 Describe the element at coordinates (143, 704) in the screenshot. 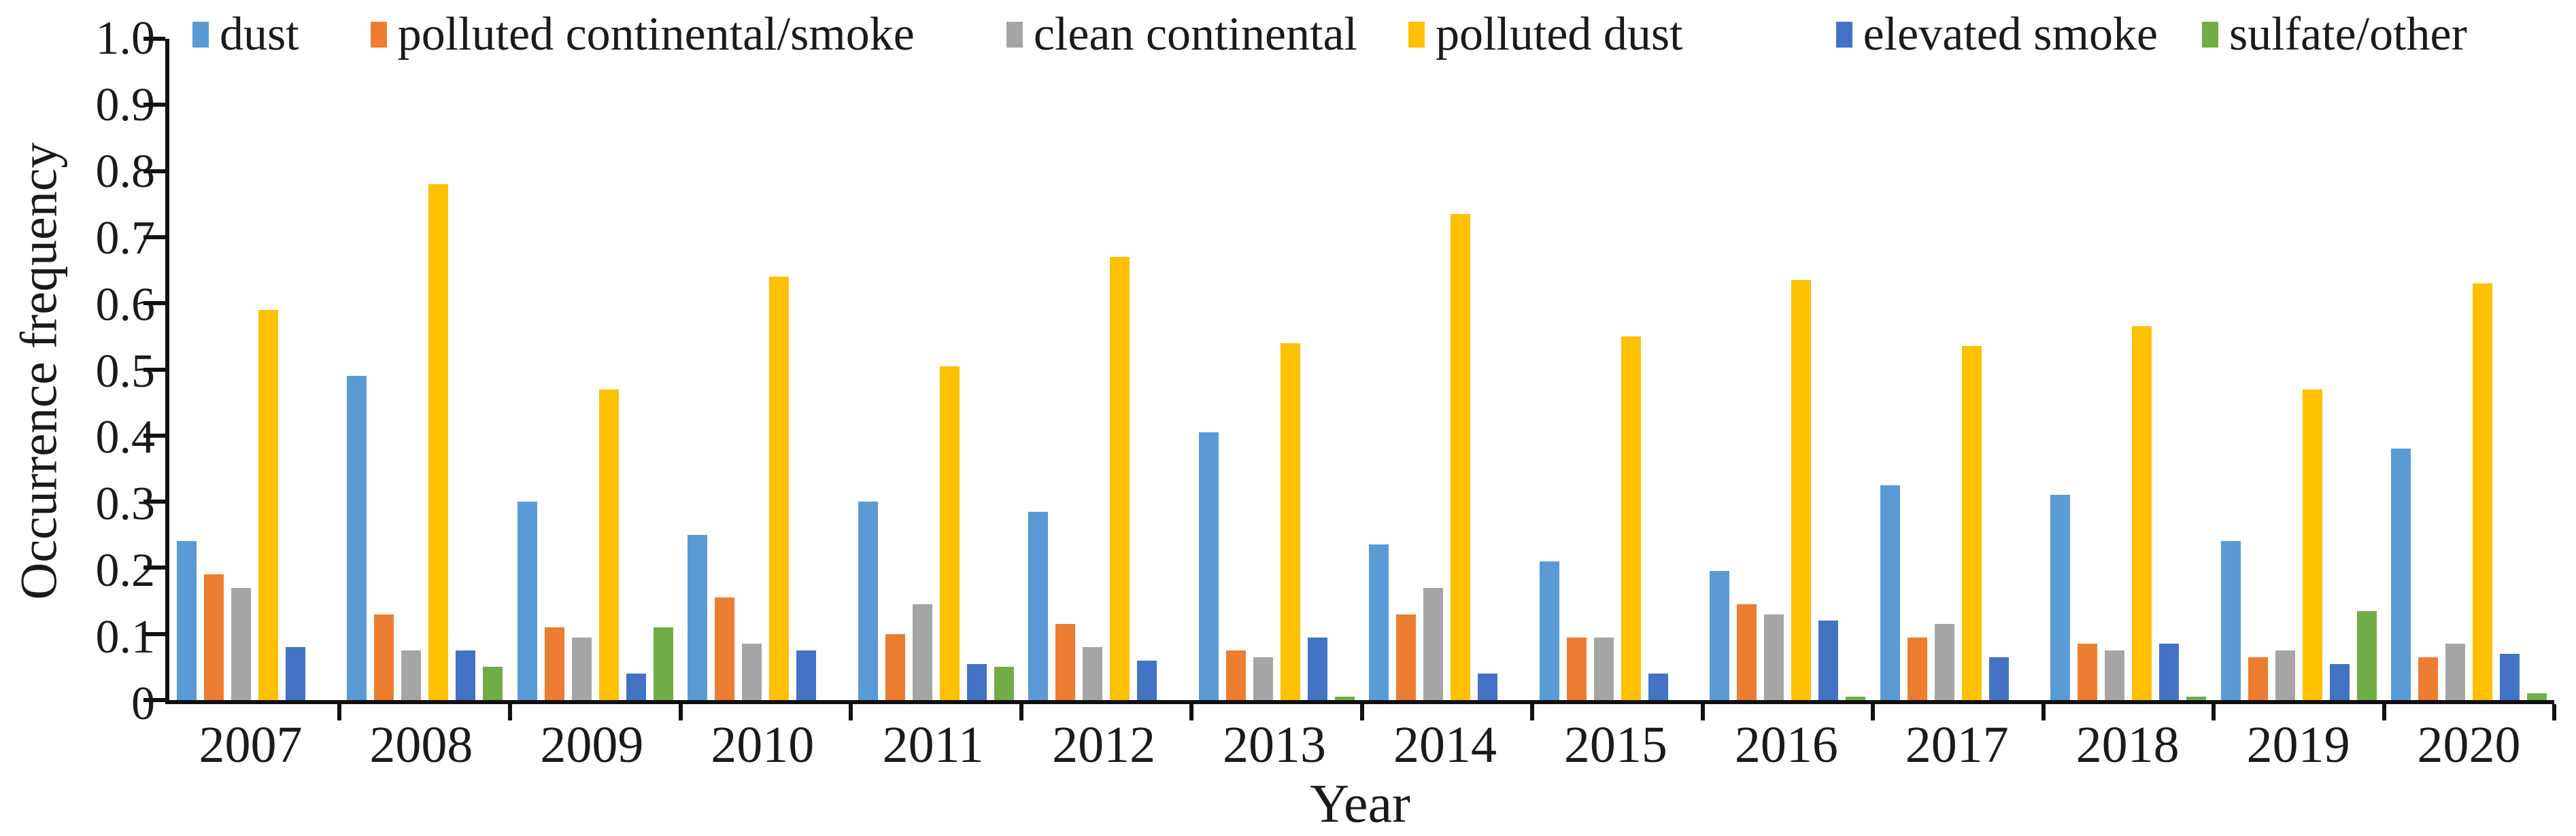

I see `y-axis-tick-label: 0` at that location.